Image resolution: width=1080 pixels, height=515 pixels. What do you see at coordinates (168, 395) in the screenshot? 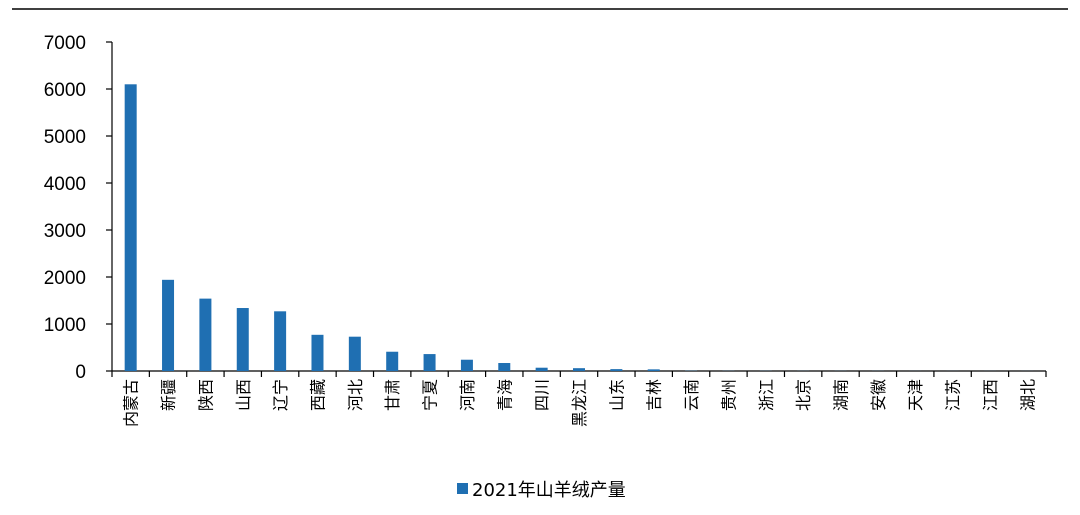
I see `x-tick-label: 新疆` at bounding box center [168, 395].